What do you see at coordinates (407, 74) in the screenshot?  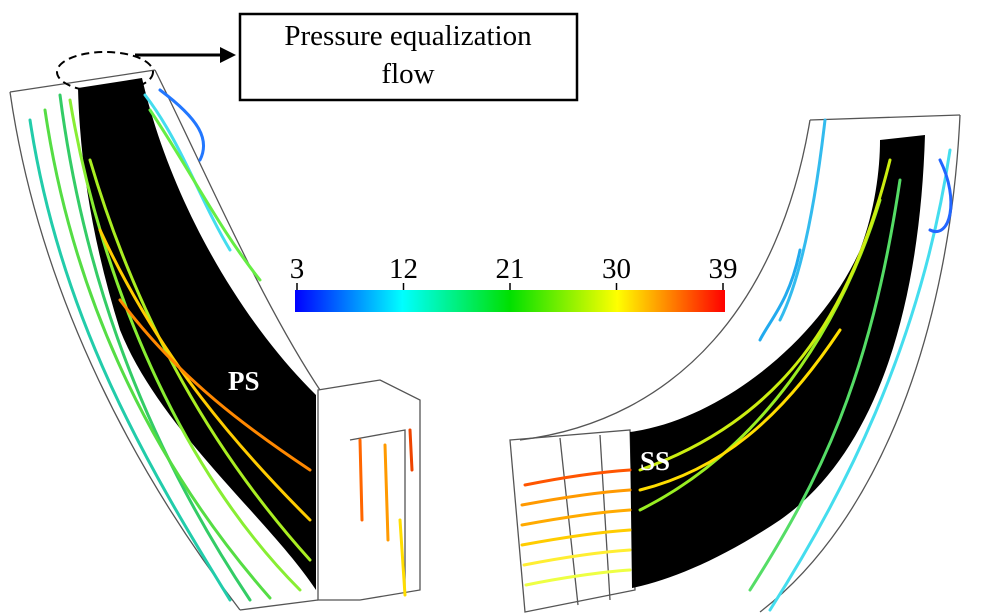 I see `annotation-line: flow` at bounding box center [407, 74].